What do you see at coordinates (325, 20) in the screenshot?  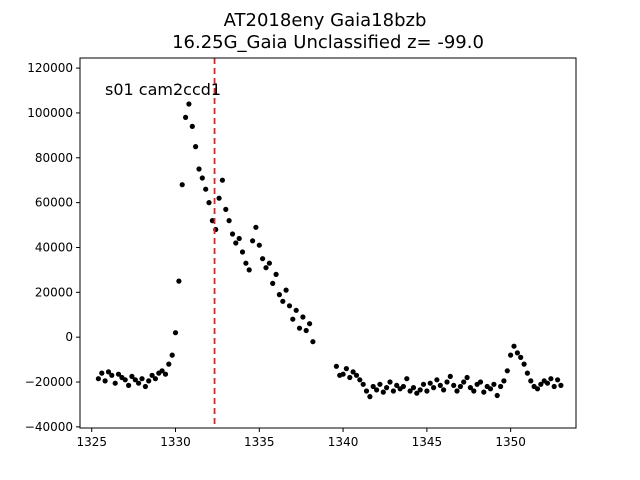 I see `chart-title-line1: AT2018eny Gaia18bzb` at bounding box center [325, 20].